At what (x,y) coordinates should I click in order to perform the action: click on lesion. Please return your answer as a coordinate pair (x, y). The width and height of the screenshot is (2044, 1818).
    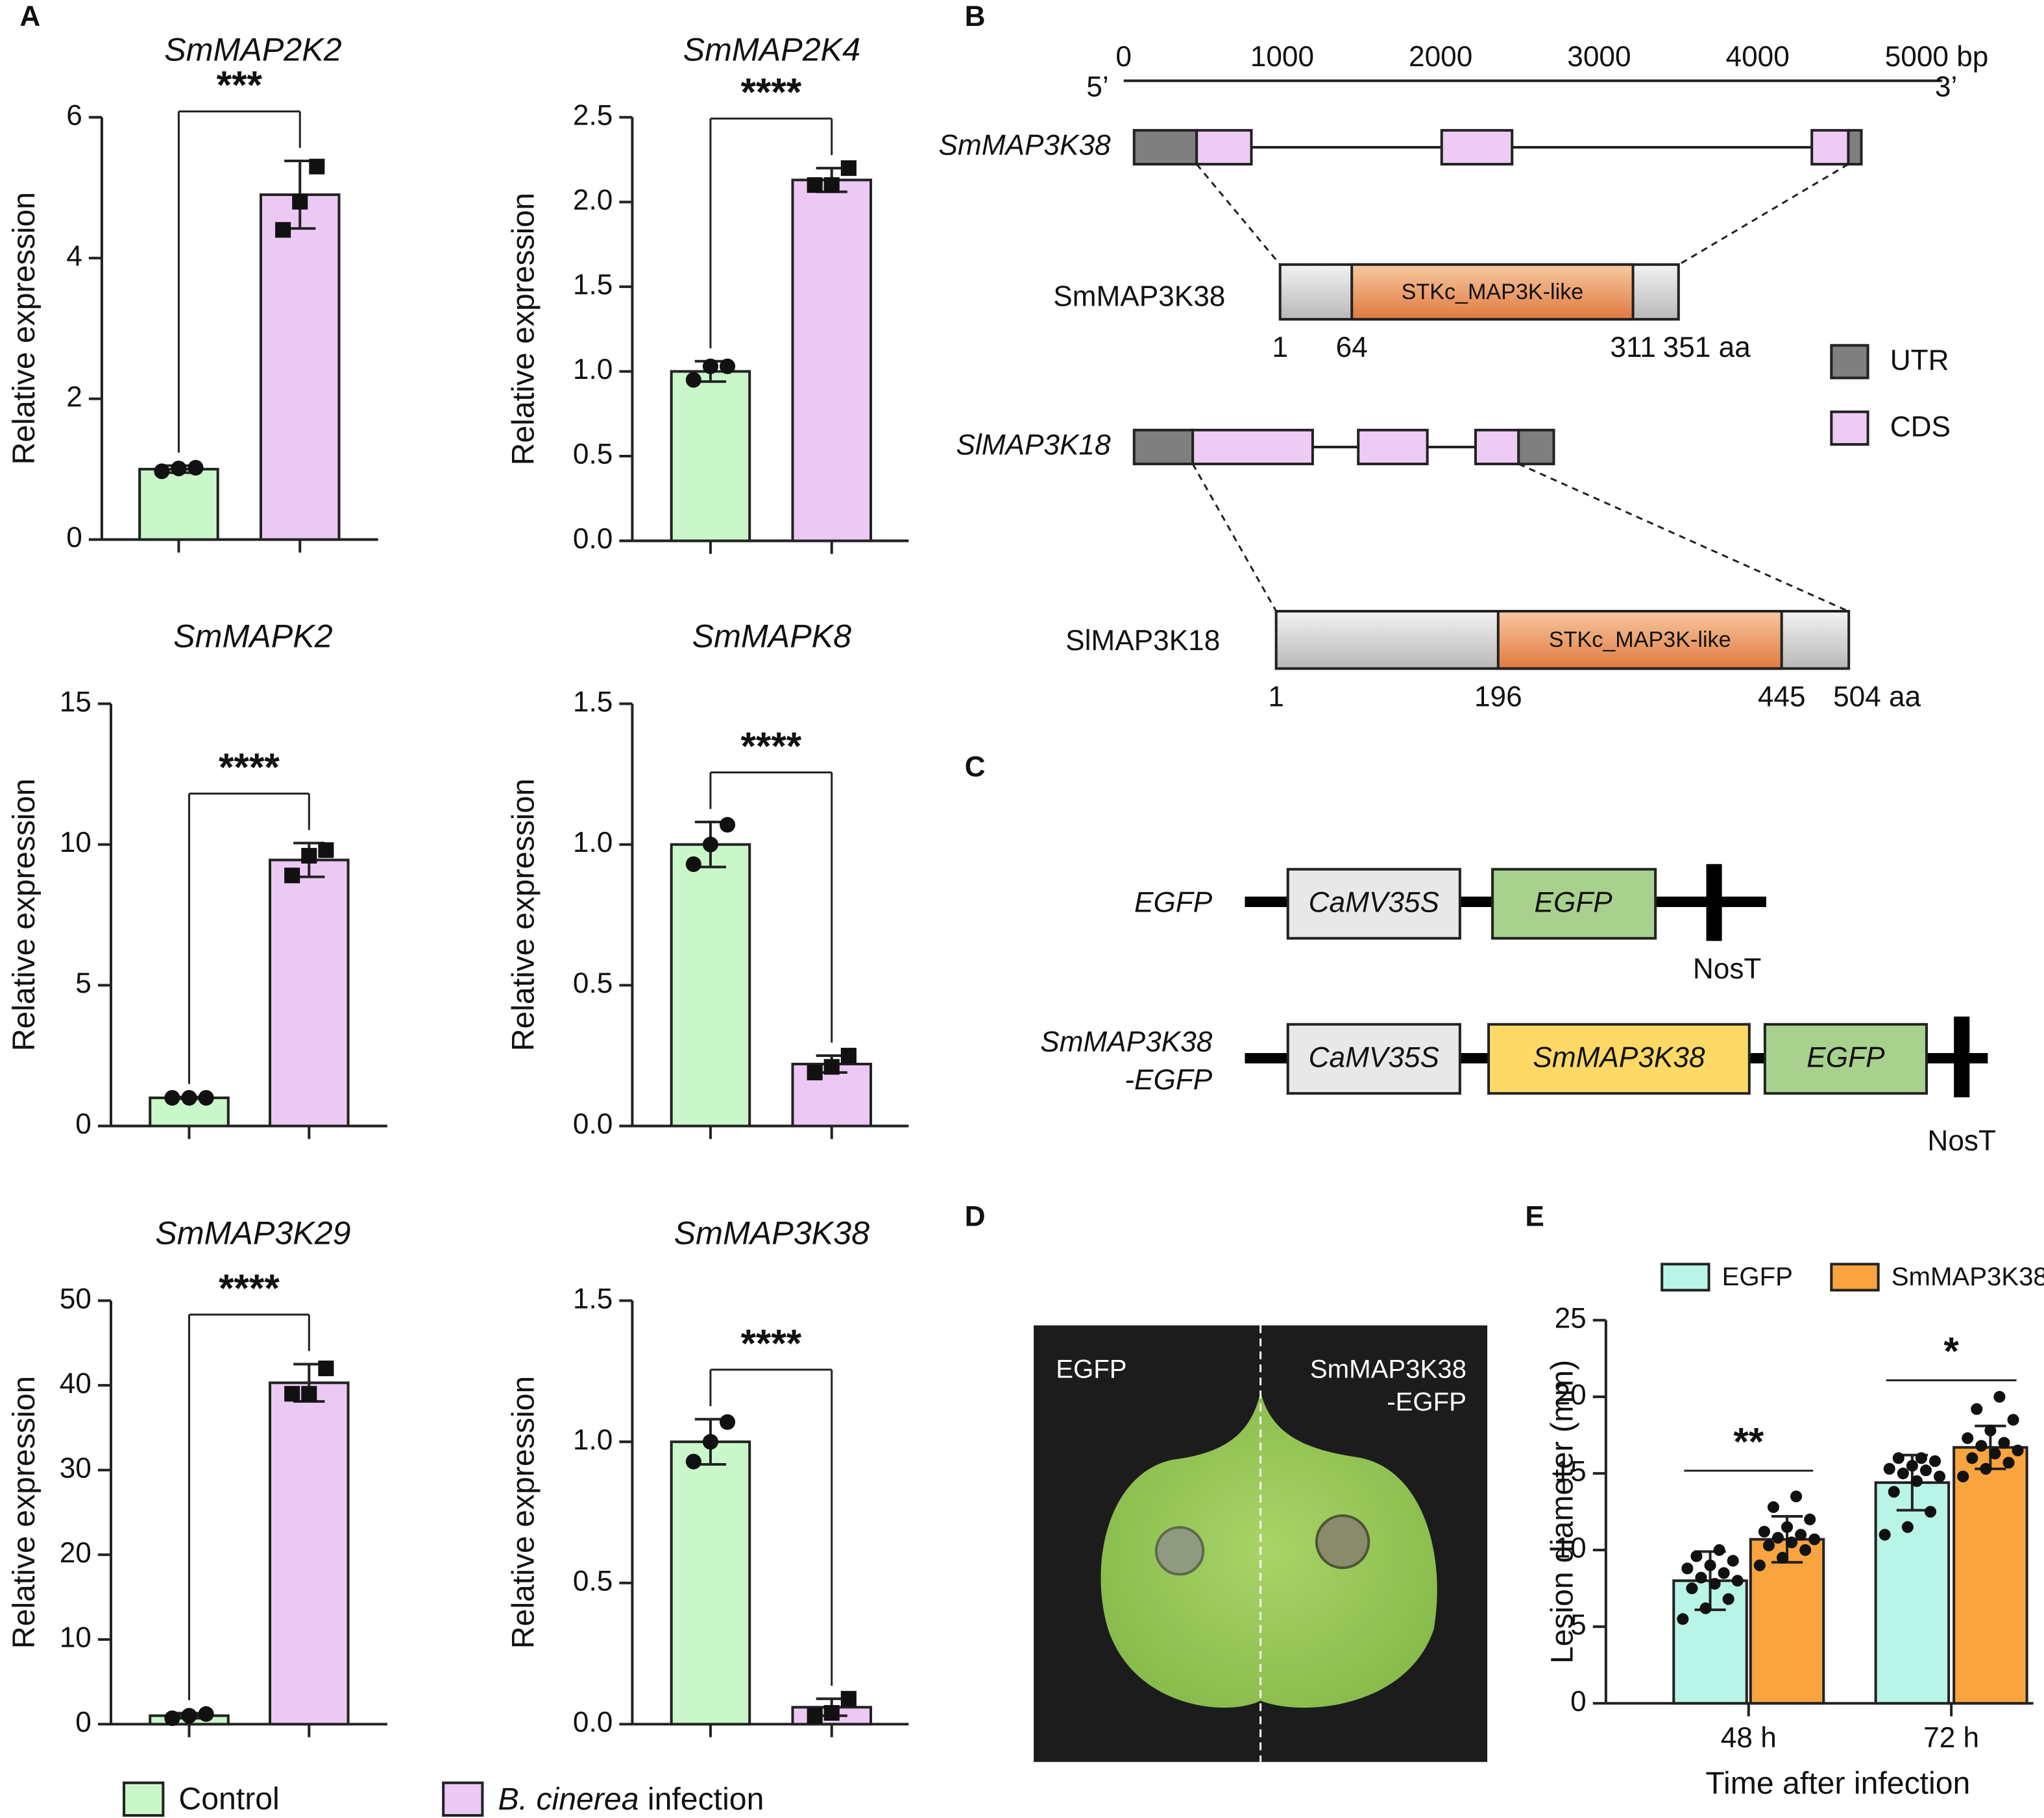
    Looking at the image, I should click on (1179, 1551).